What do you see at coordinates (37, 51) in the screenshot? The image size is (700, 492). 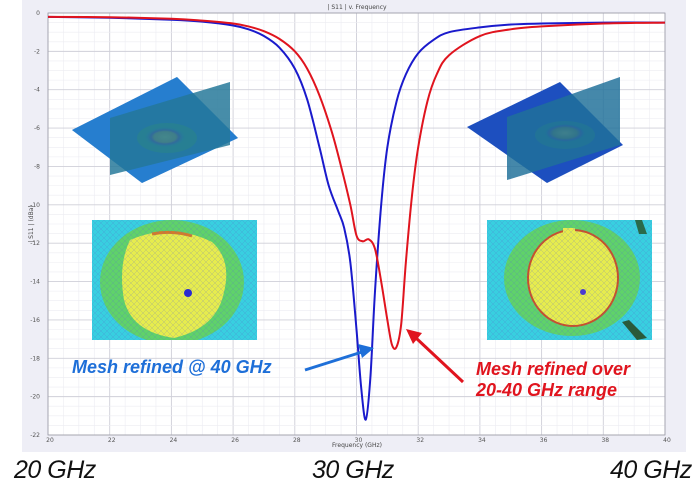 I see `svg-text: -2` at bounding box center [37, 51].